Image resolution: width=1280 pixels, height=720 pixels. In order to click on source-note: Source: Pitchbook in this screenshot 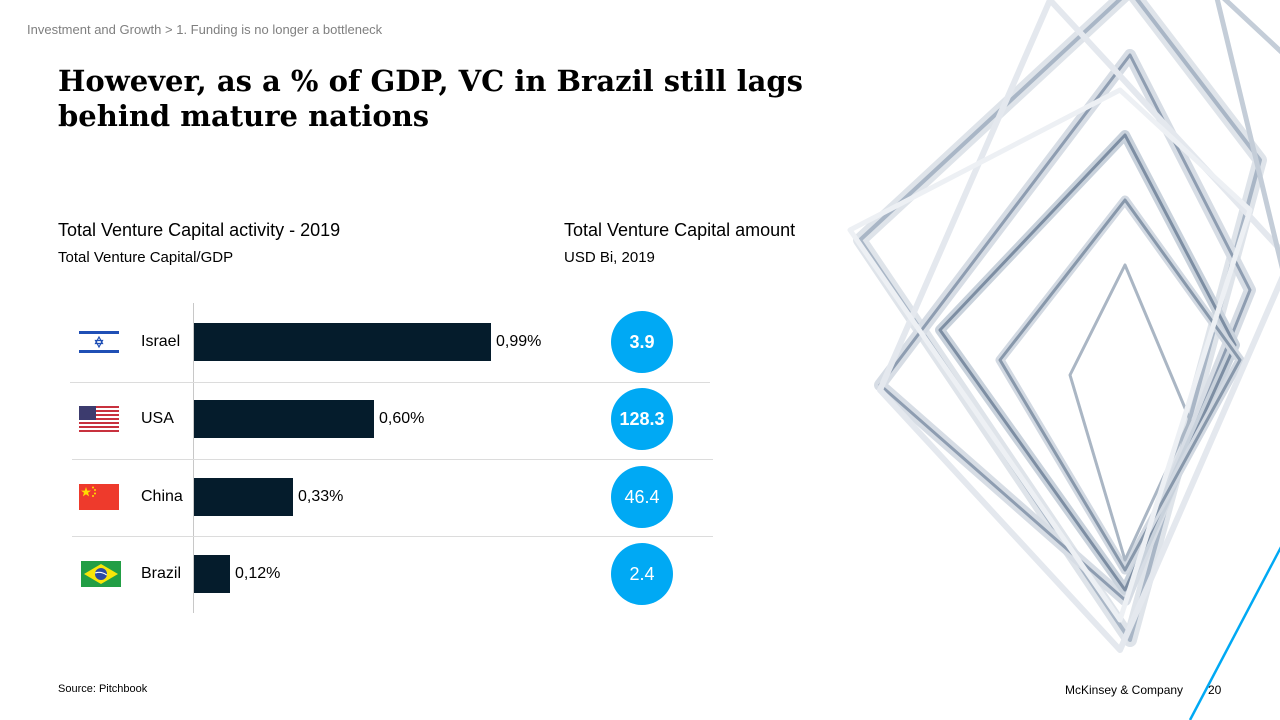, I will do `click(103, 689)`.